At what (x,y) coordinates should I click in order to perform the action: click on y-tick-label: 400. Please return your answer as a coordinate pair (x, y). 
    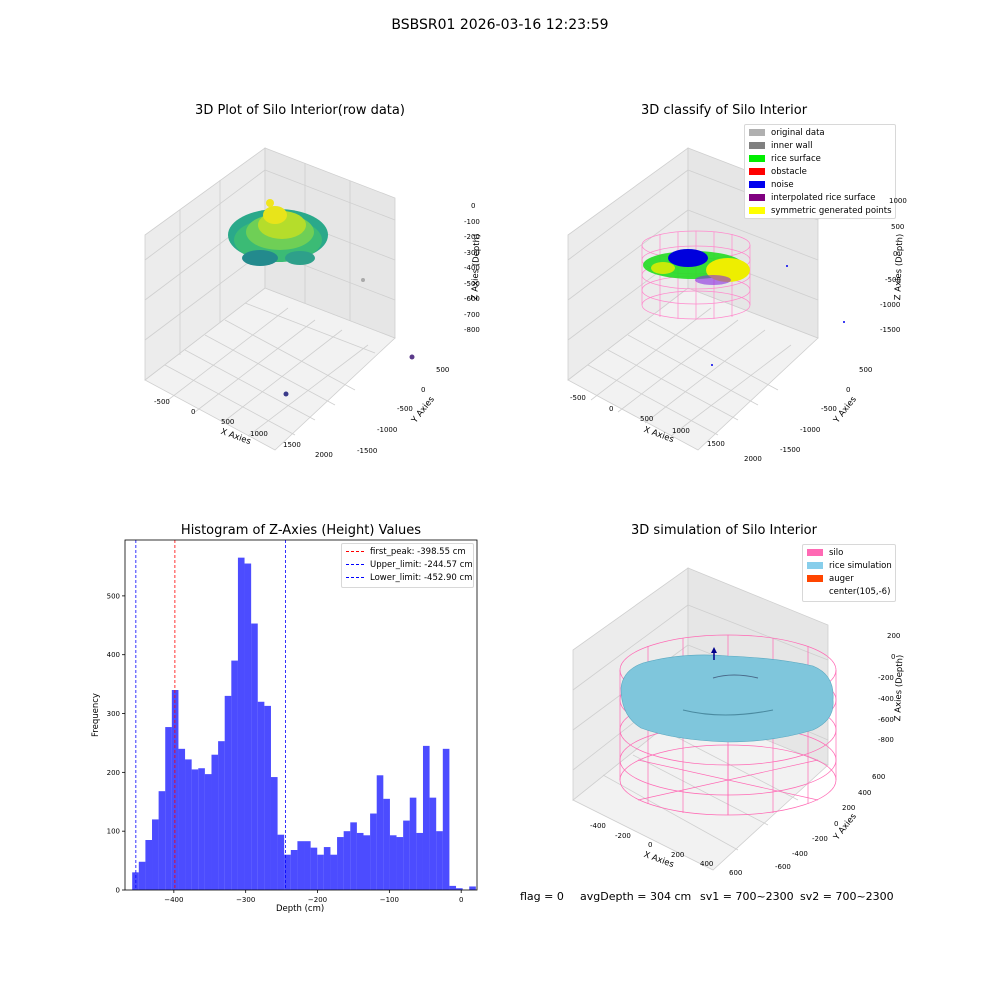
    Looking at the image, I should click on (113, 655).